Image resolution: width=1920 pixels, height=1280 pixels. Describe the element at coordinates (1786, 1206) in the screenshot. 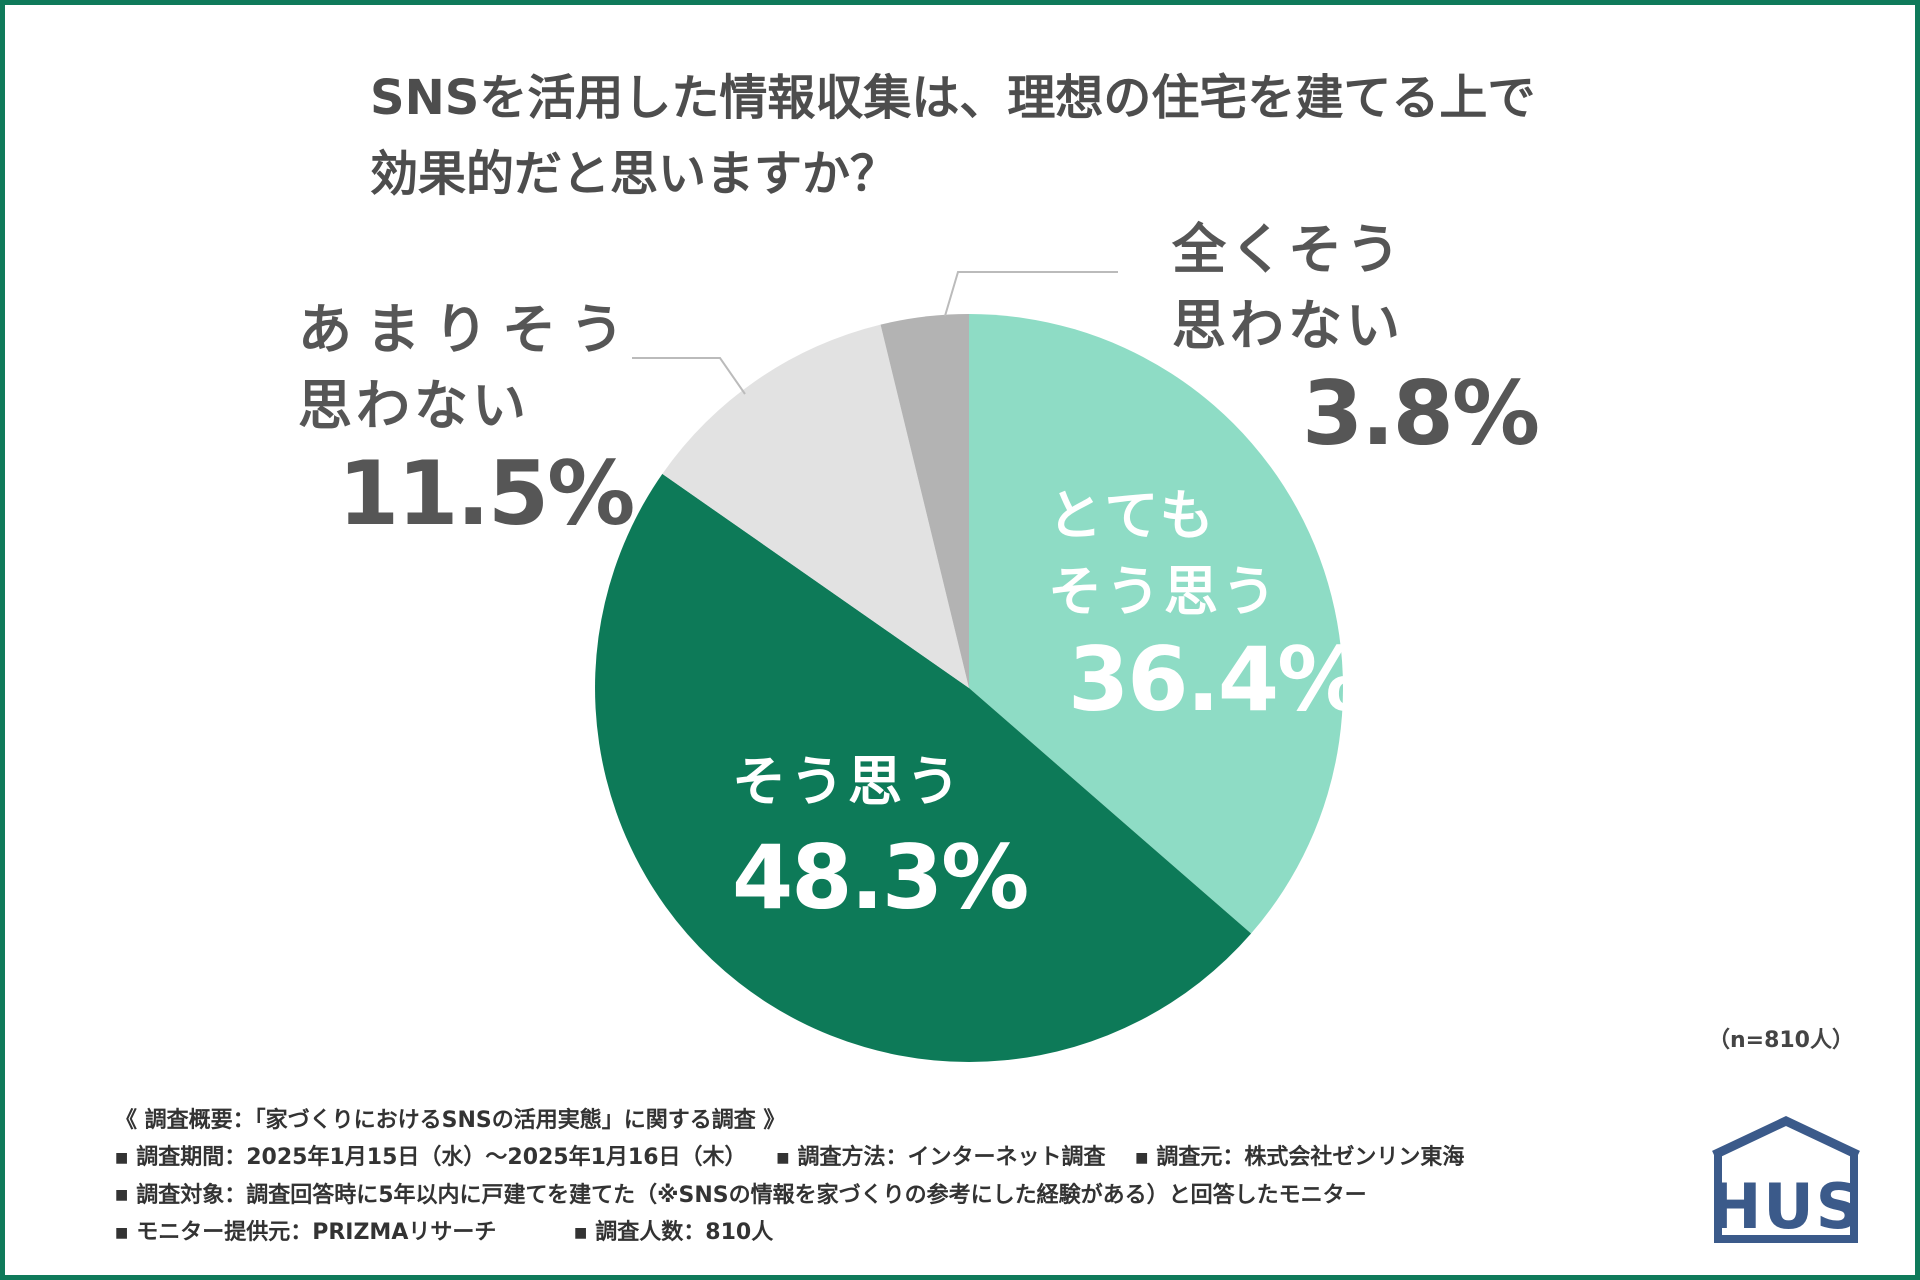

I see `hus-logo-text: HUS` at that location.